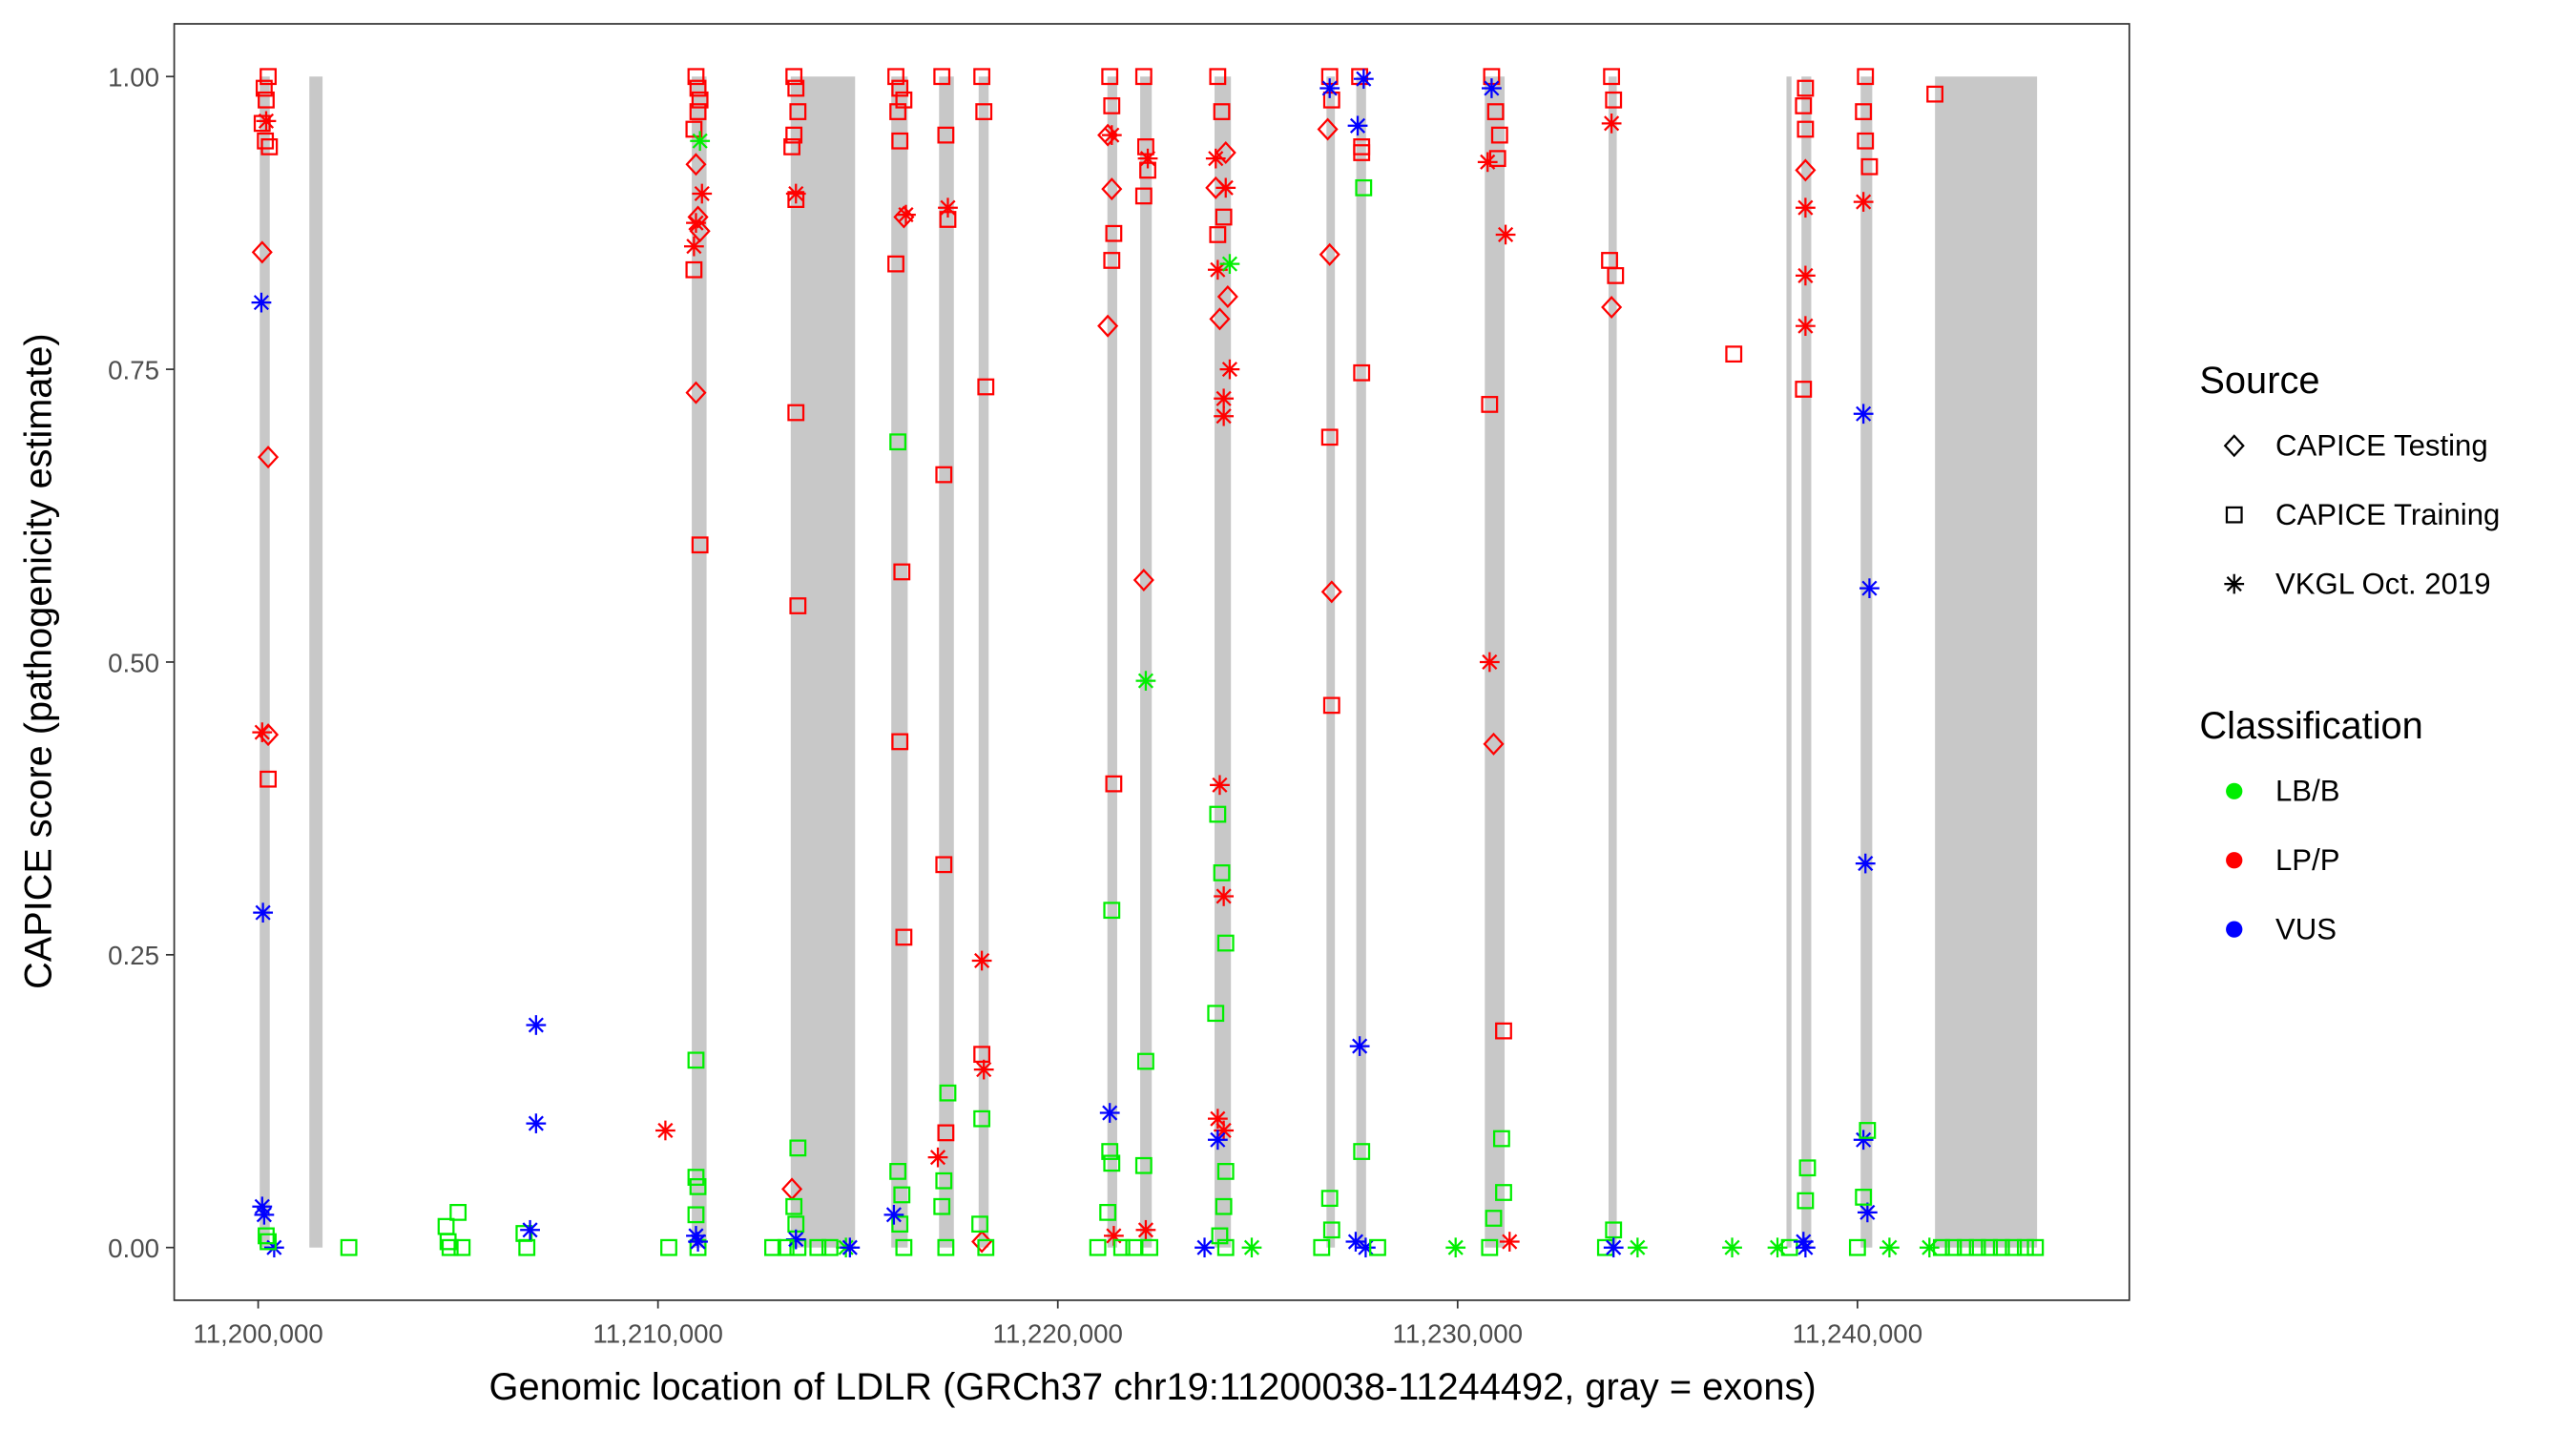  I want to click on legend-classification-items: LB/B LP/P VUS, so click(2283, 860).